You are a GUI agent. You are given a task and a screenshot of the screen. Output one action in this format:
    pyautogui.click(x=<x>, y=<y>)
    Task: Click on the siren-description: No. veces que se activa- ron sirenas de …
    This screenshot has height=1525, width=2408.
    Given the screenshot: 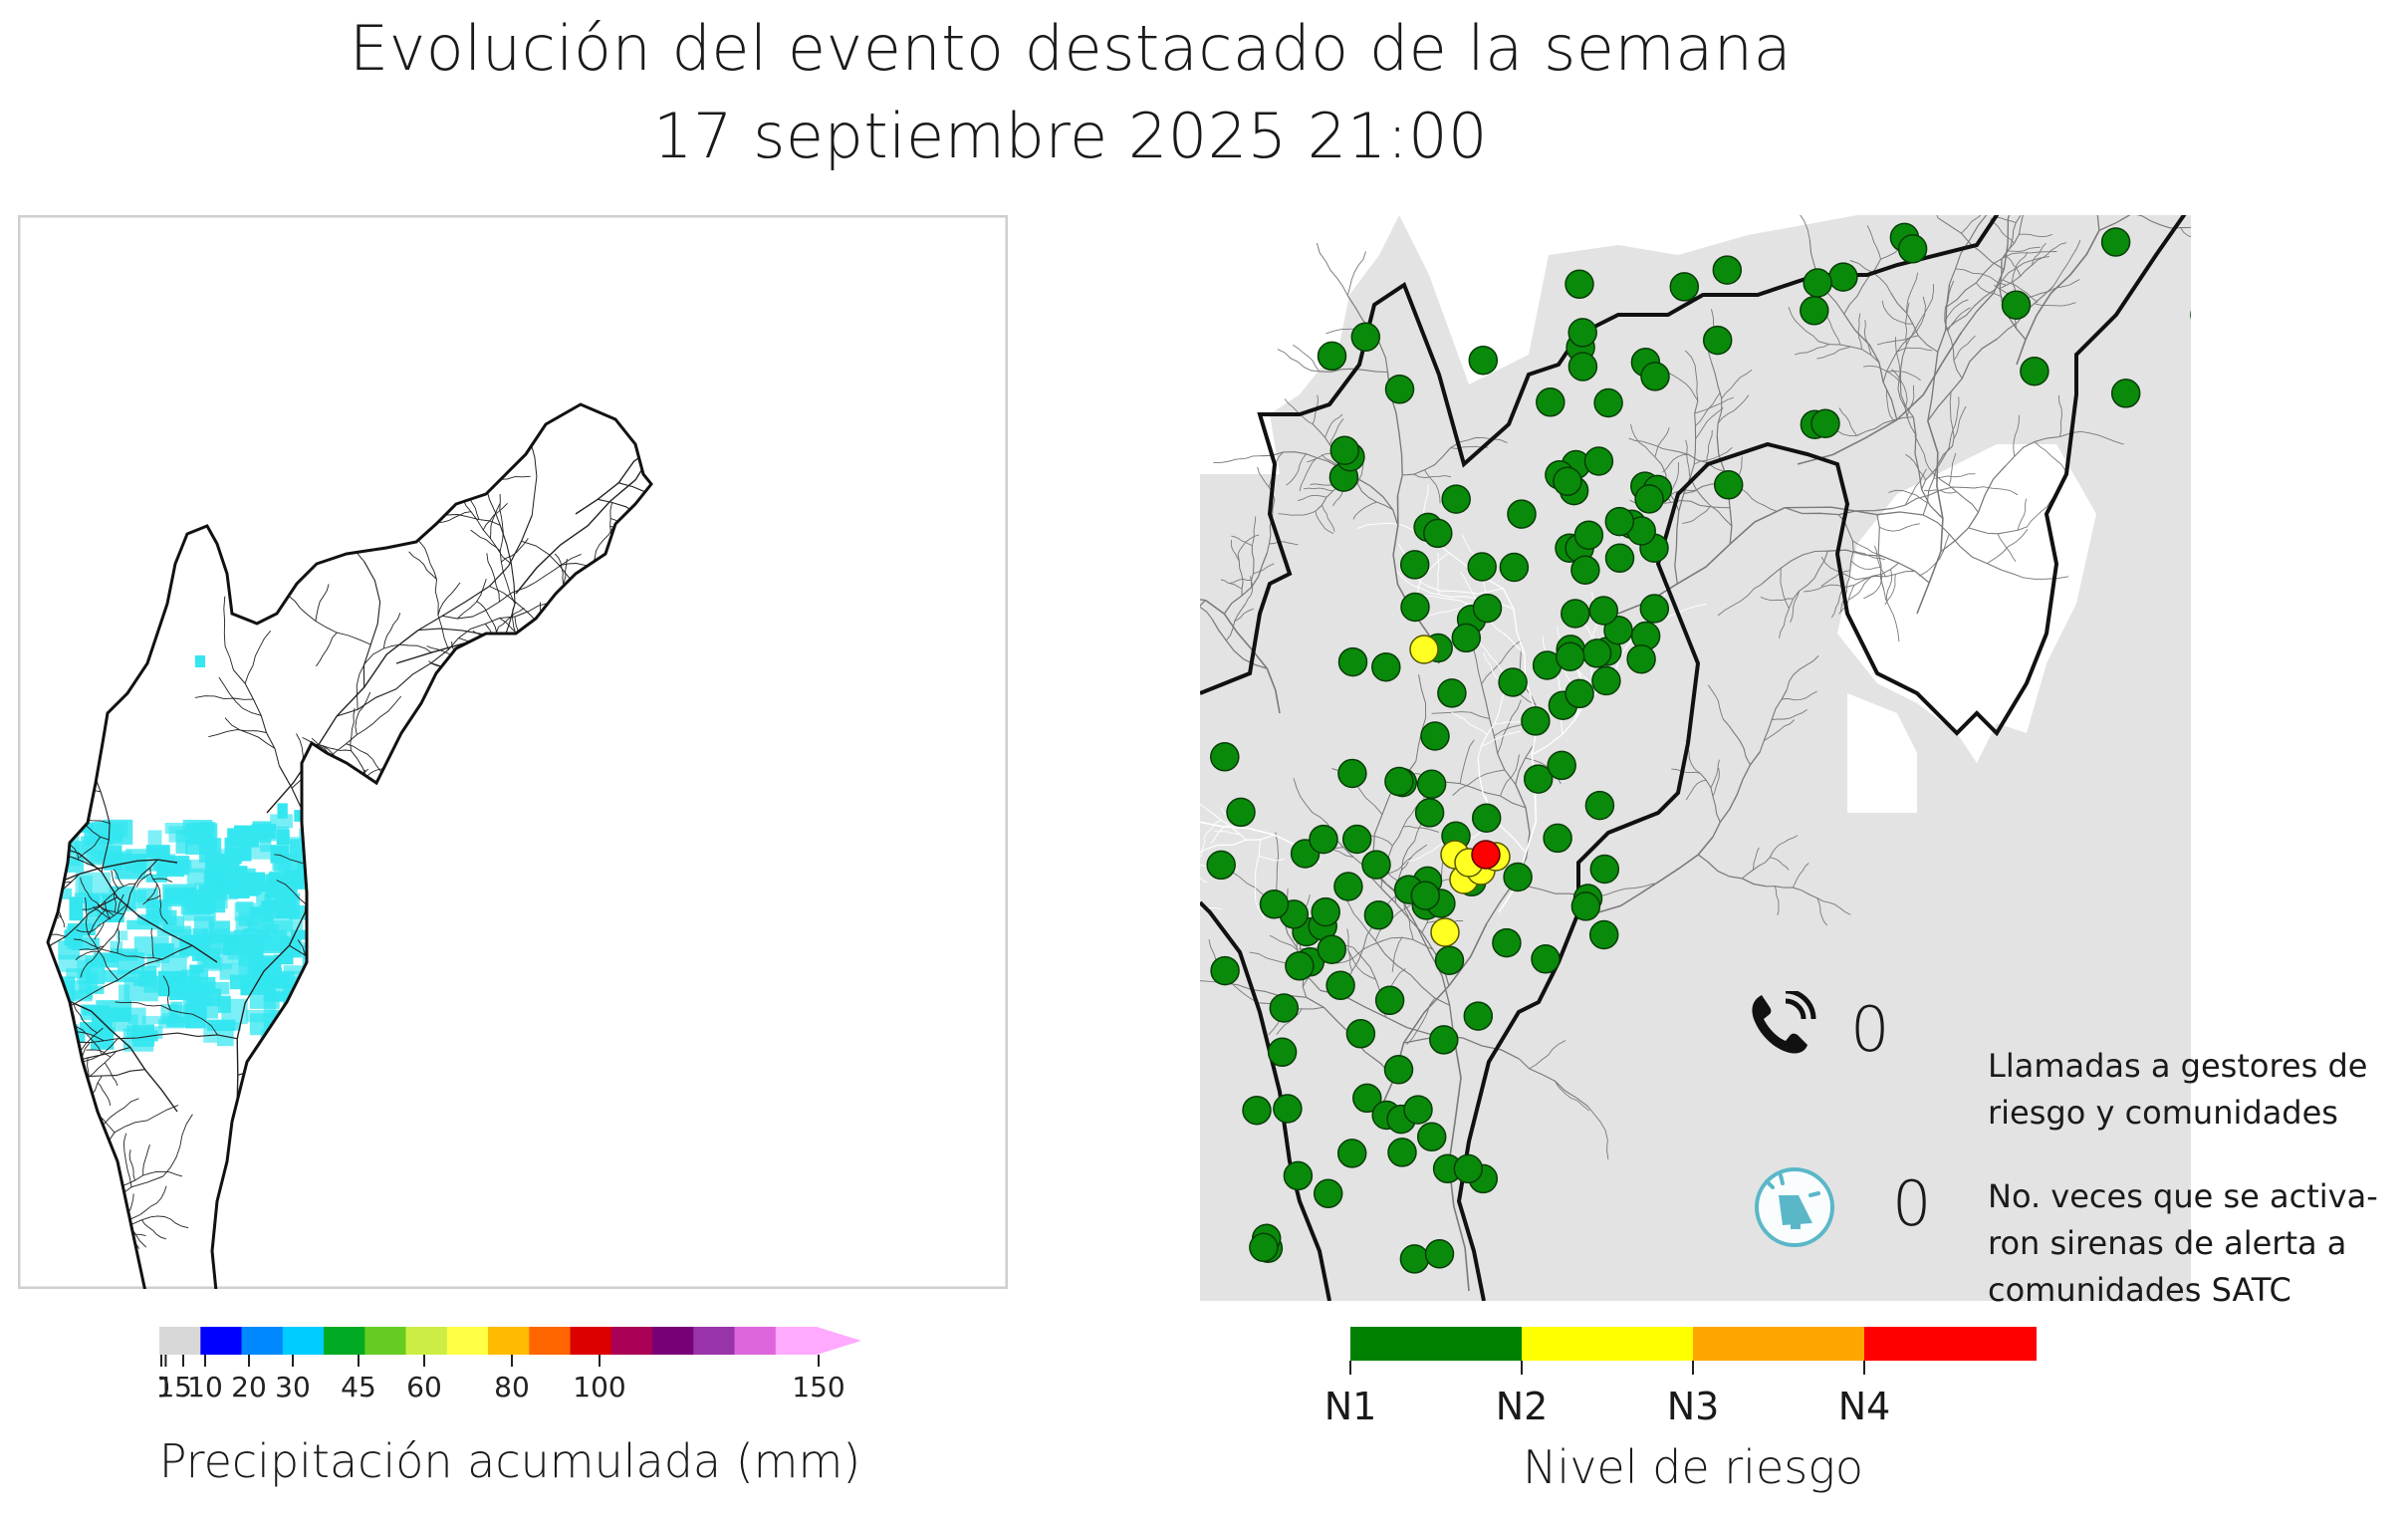 What is the action you would take?
    pyautogui.click(x=2183, y=1243)
    